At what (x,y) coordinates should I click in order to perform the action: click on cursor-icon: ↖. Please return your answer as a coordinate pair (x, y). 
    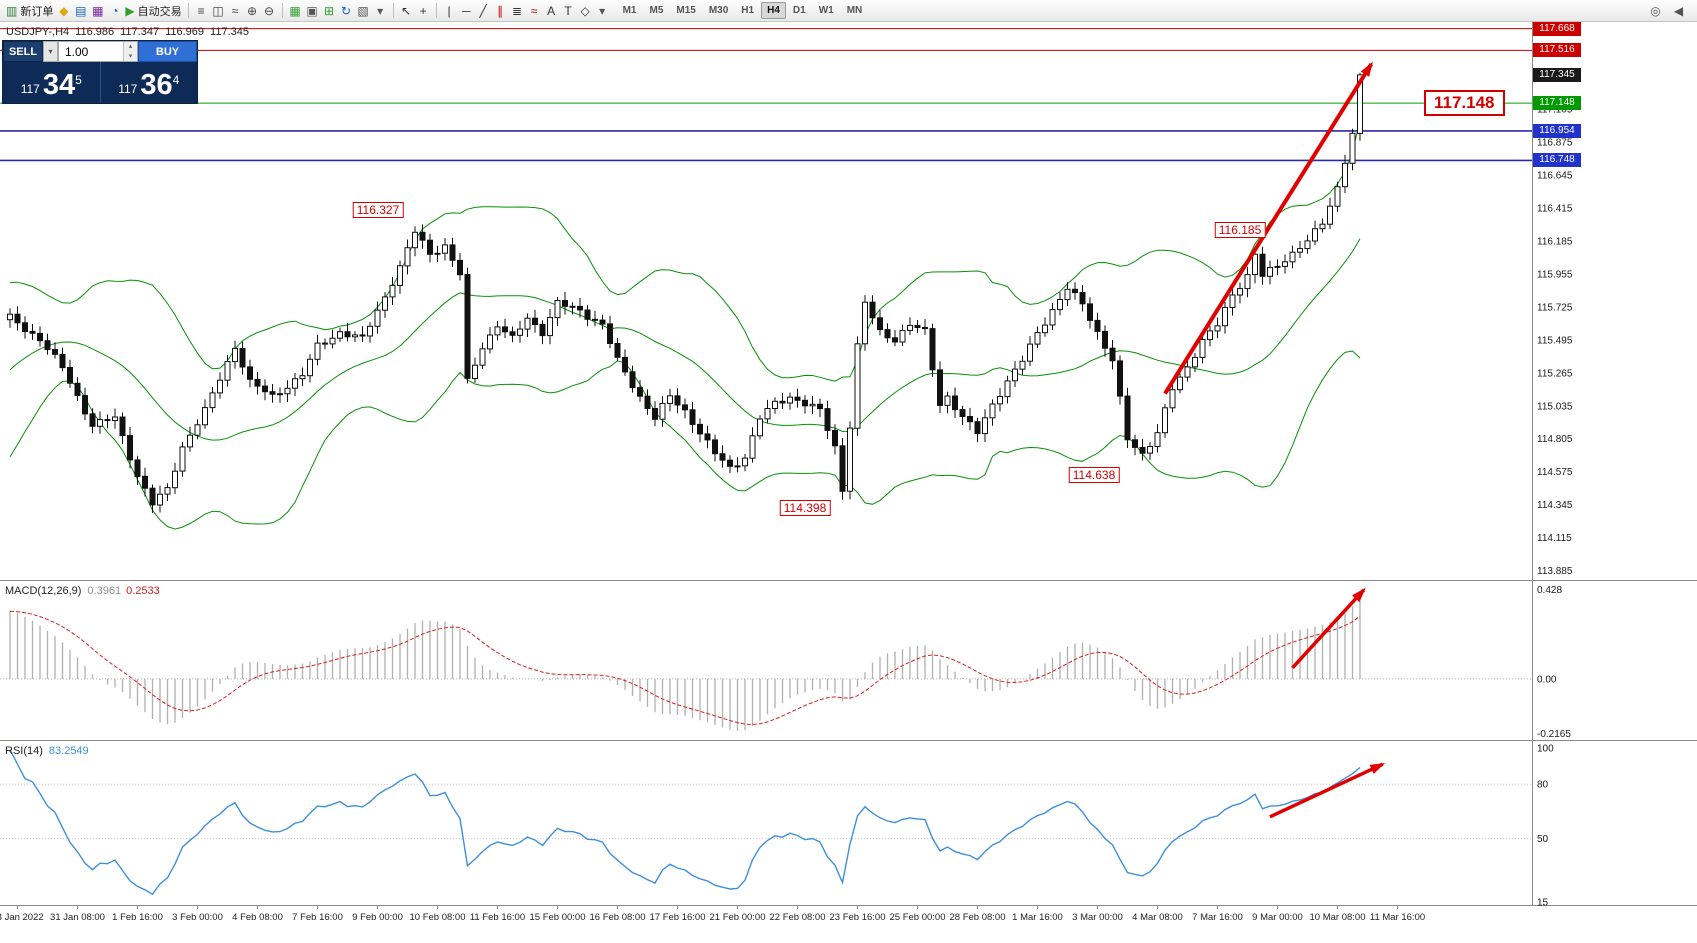
    Looking at the image, I should click on (406, 11).